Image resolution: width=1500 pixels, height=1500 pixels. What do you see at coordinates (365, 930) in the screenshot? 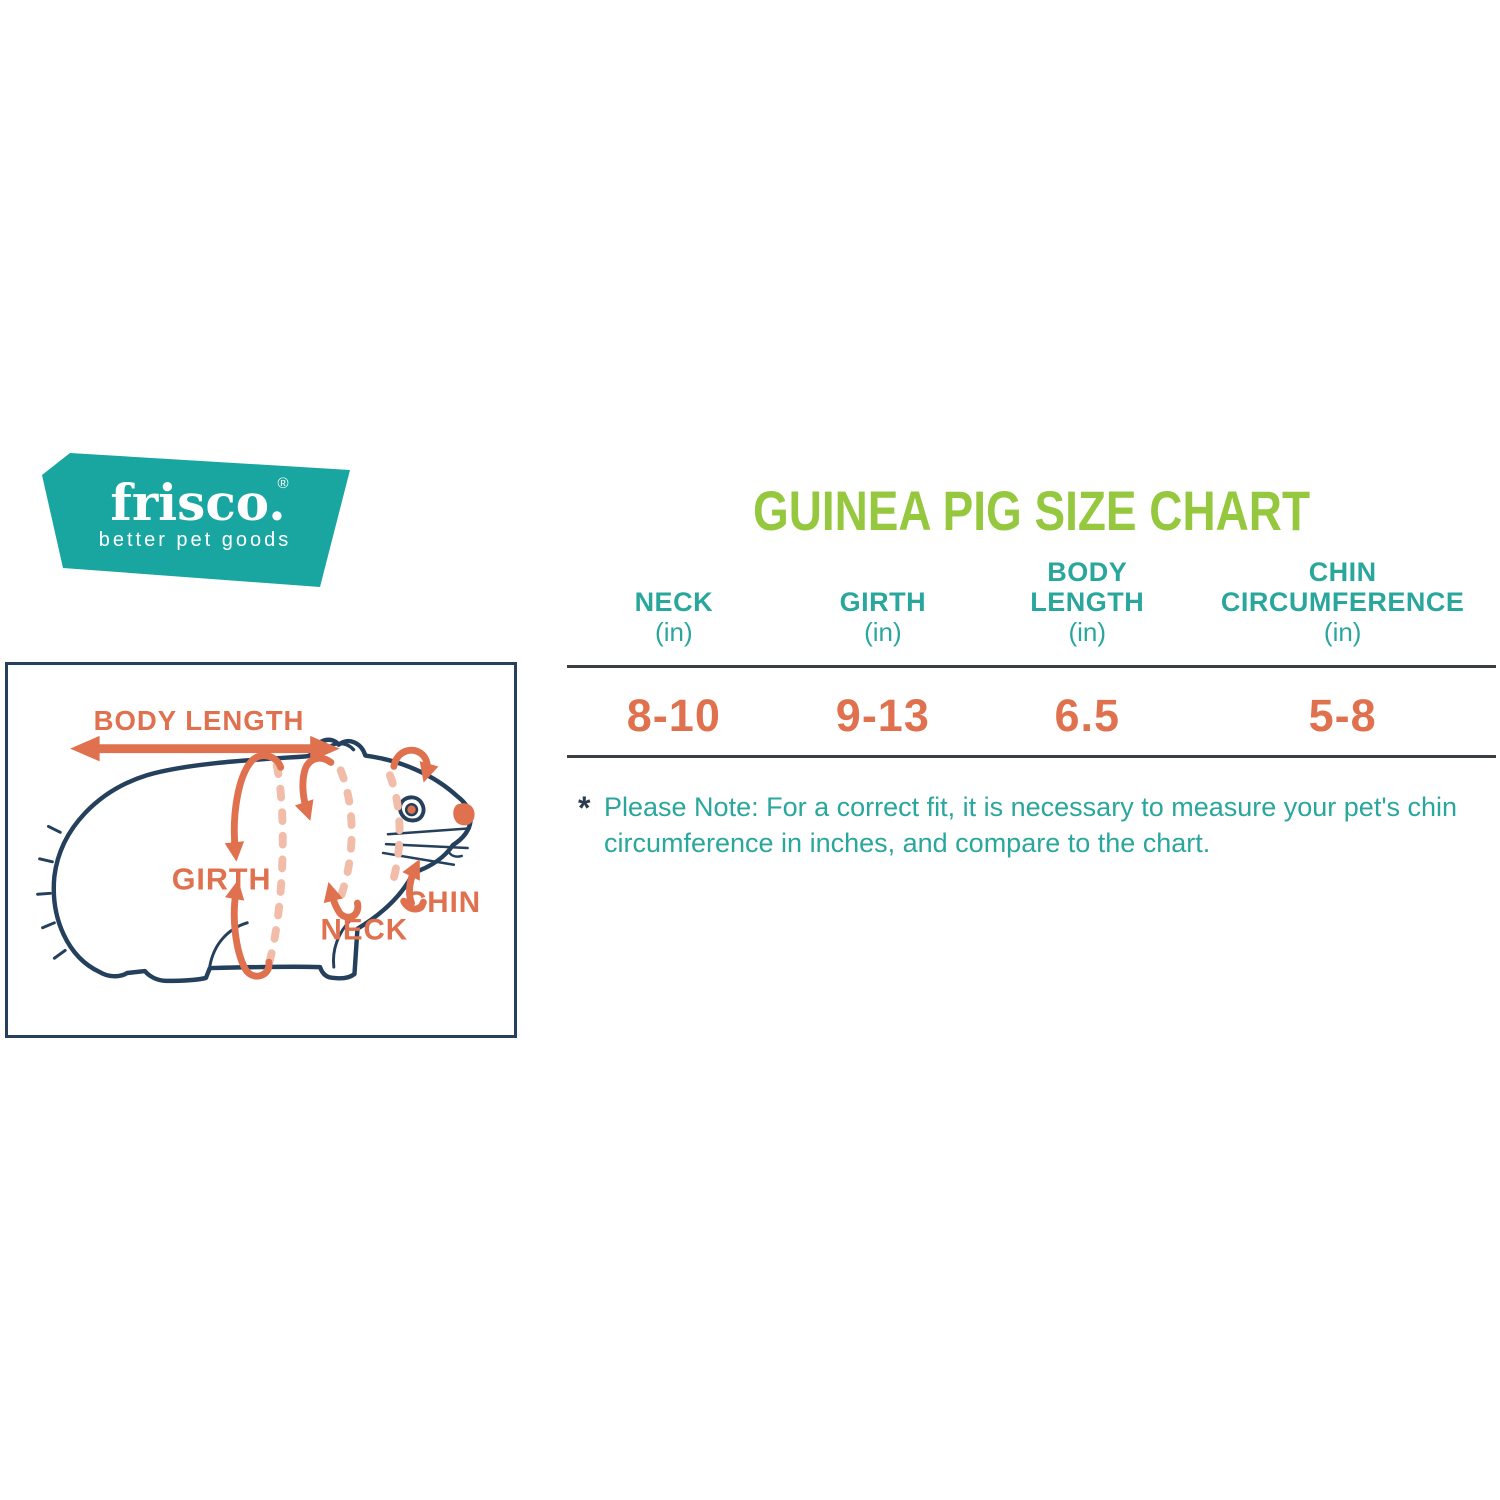
I see `neck-label: NECK` at bounding box center [365, 930].